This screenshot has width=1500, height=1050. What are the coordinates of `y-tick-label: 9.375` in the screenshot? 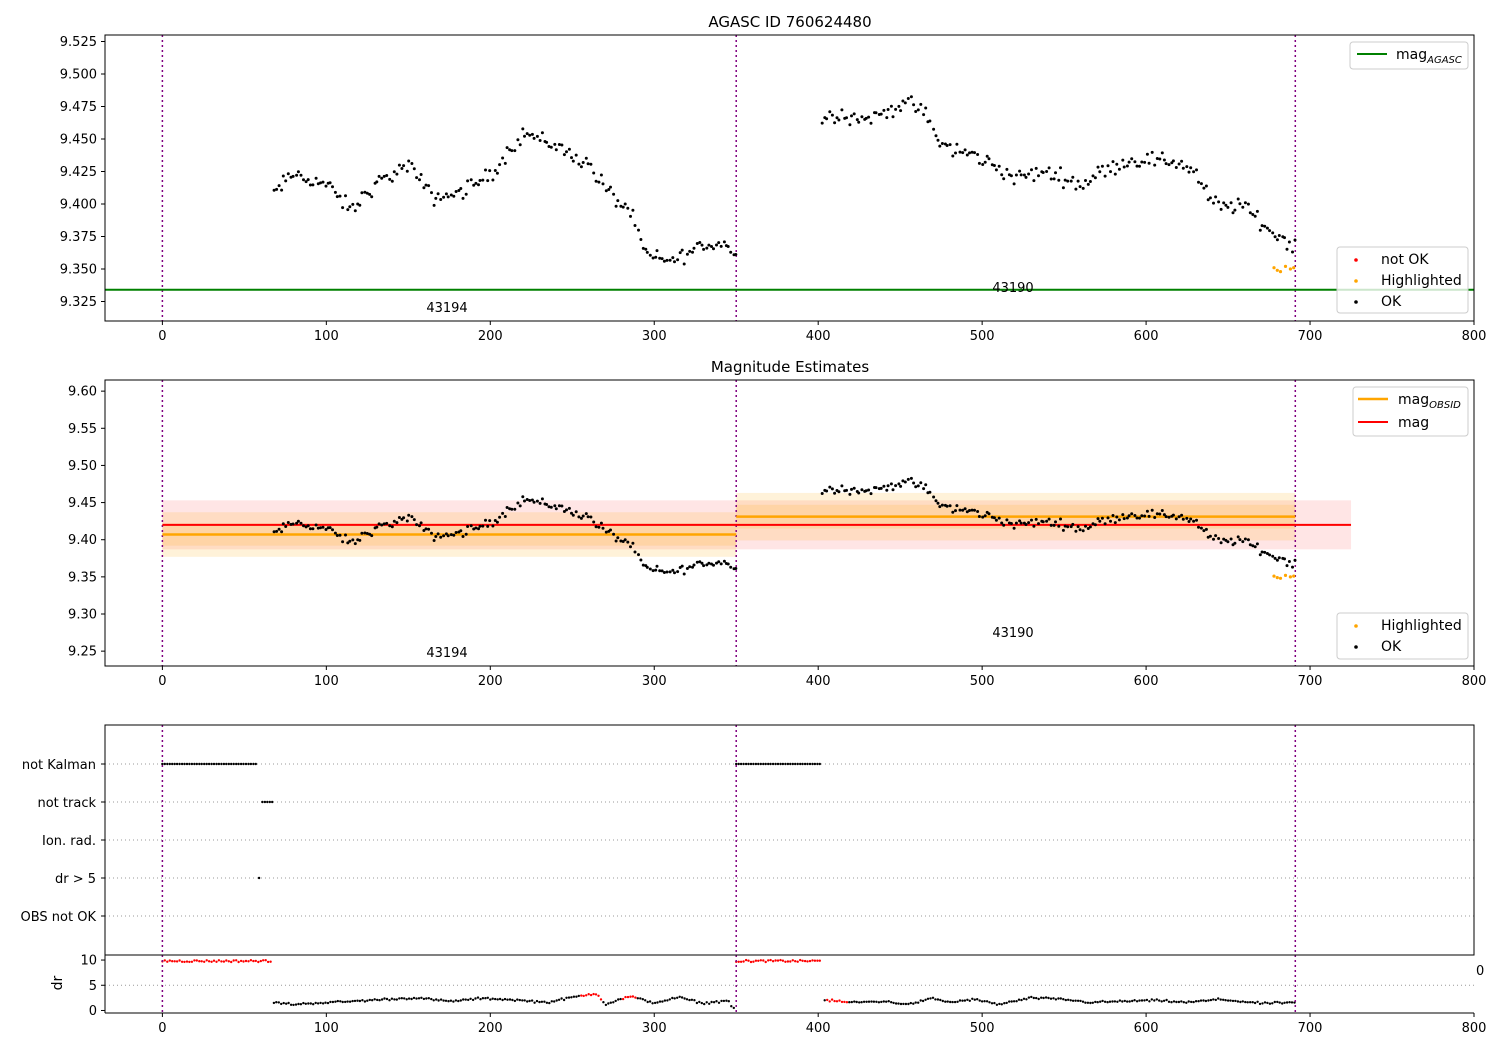 It's located at (78, 237).